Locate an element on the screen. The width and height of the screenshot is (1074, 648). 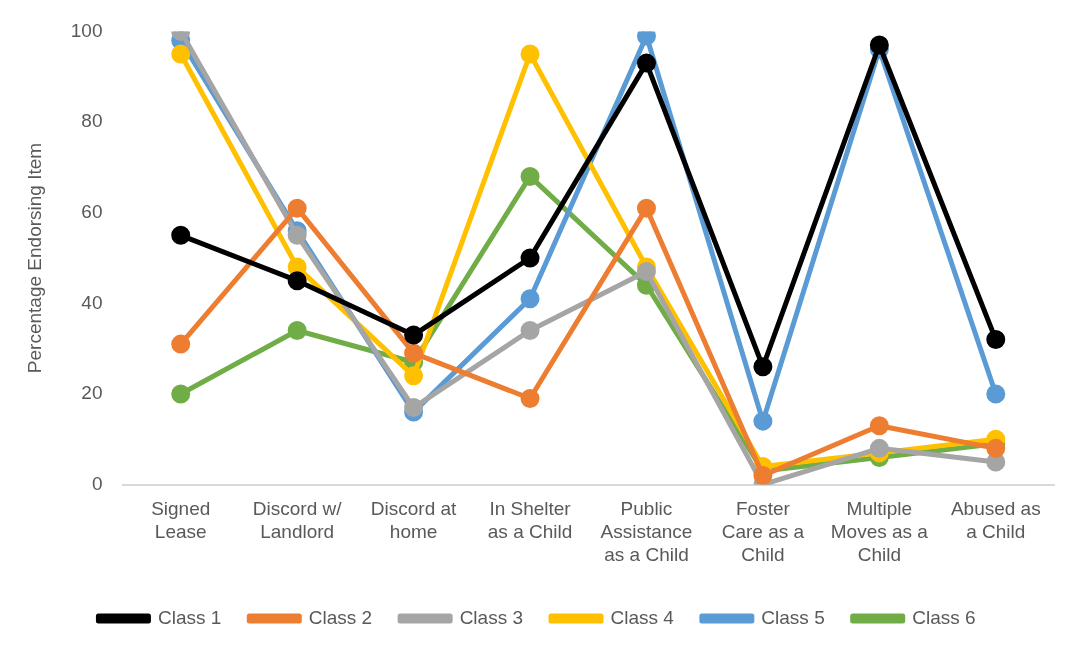
legend-label: Class 1 is located at coordinates (189, 617).